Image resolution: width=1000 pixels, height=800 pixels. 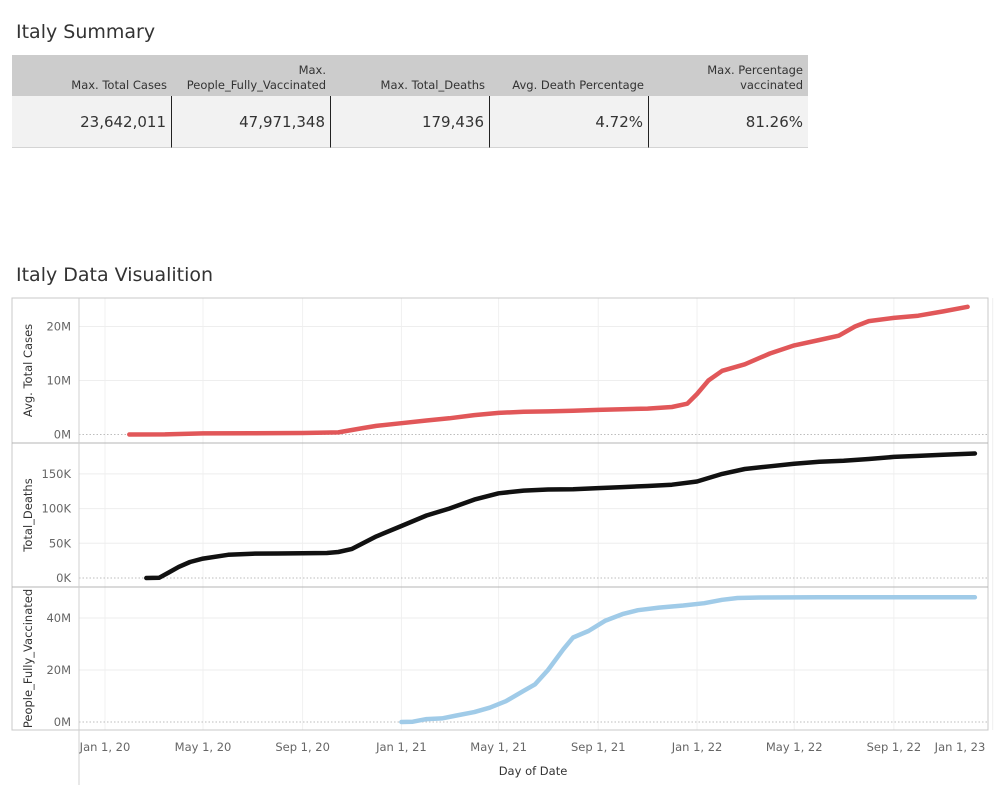 I want to click on header-max-people-fully-vaccinated: Max. People_Fully_Vaccinated, so click(x=251, y=75).